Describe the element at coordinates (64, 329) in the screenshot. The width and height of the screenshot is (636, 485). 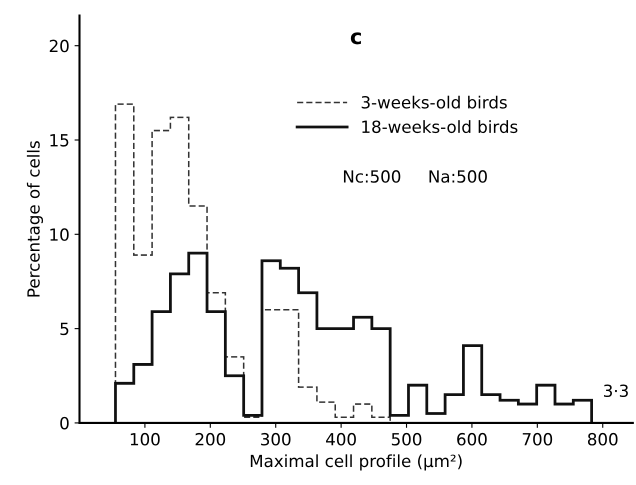
I see `y-tick-label: 5` at that location.